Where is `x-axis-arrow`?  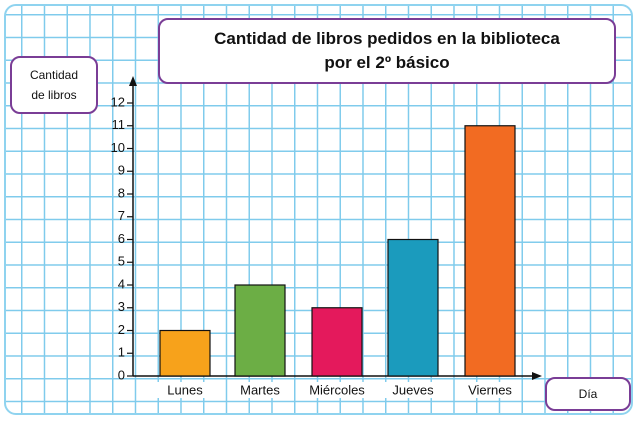 x-axis-arrow is located at coordinates (537, 376).